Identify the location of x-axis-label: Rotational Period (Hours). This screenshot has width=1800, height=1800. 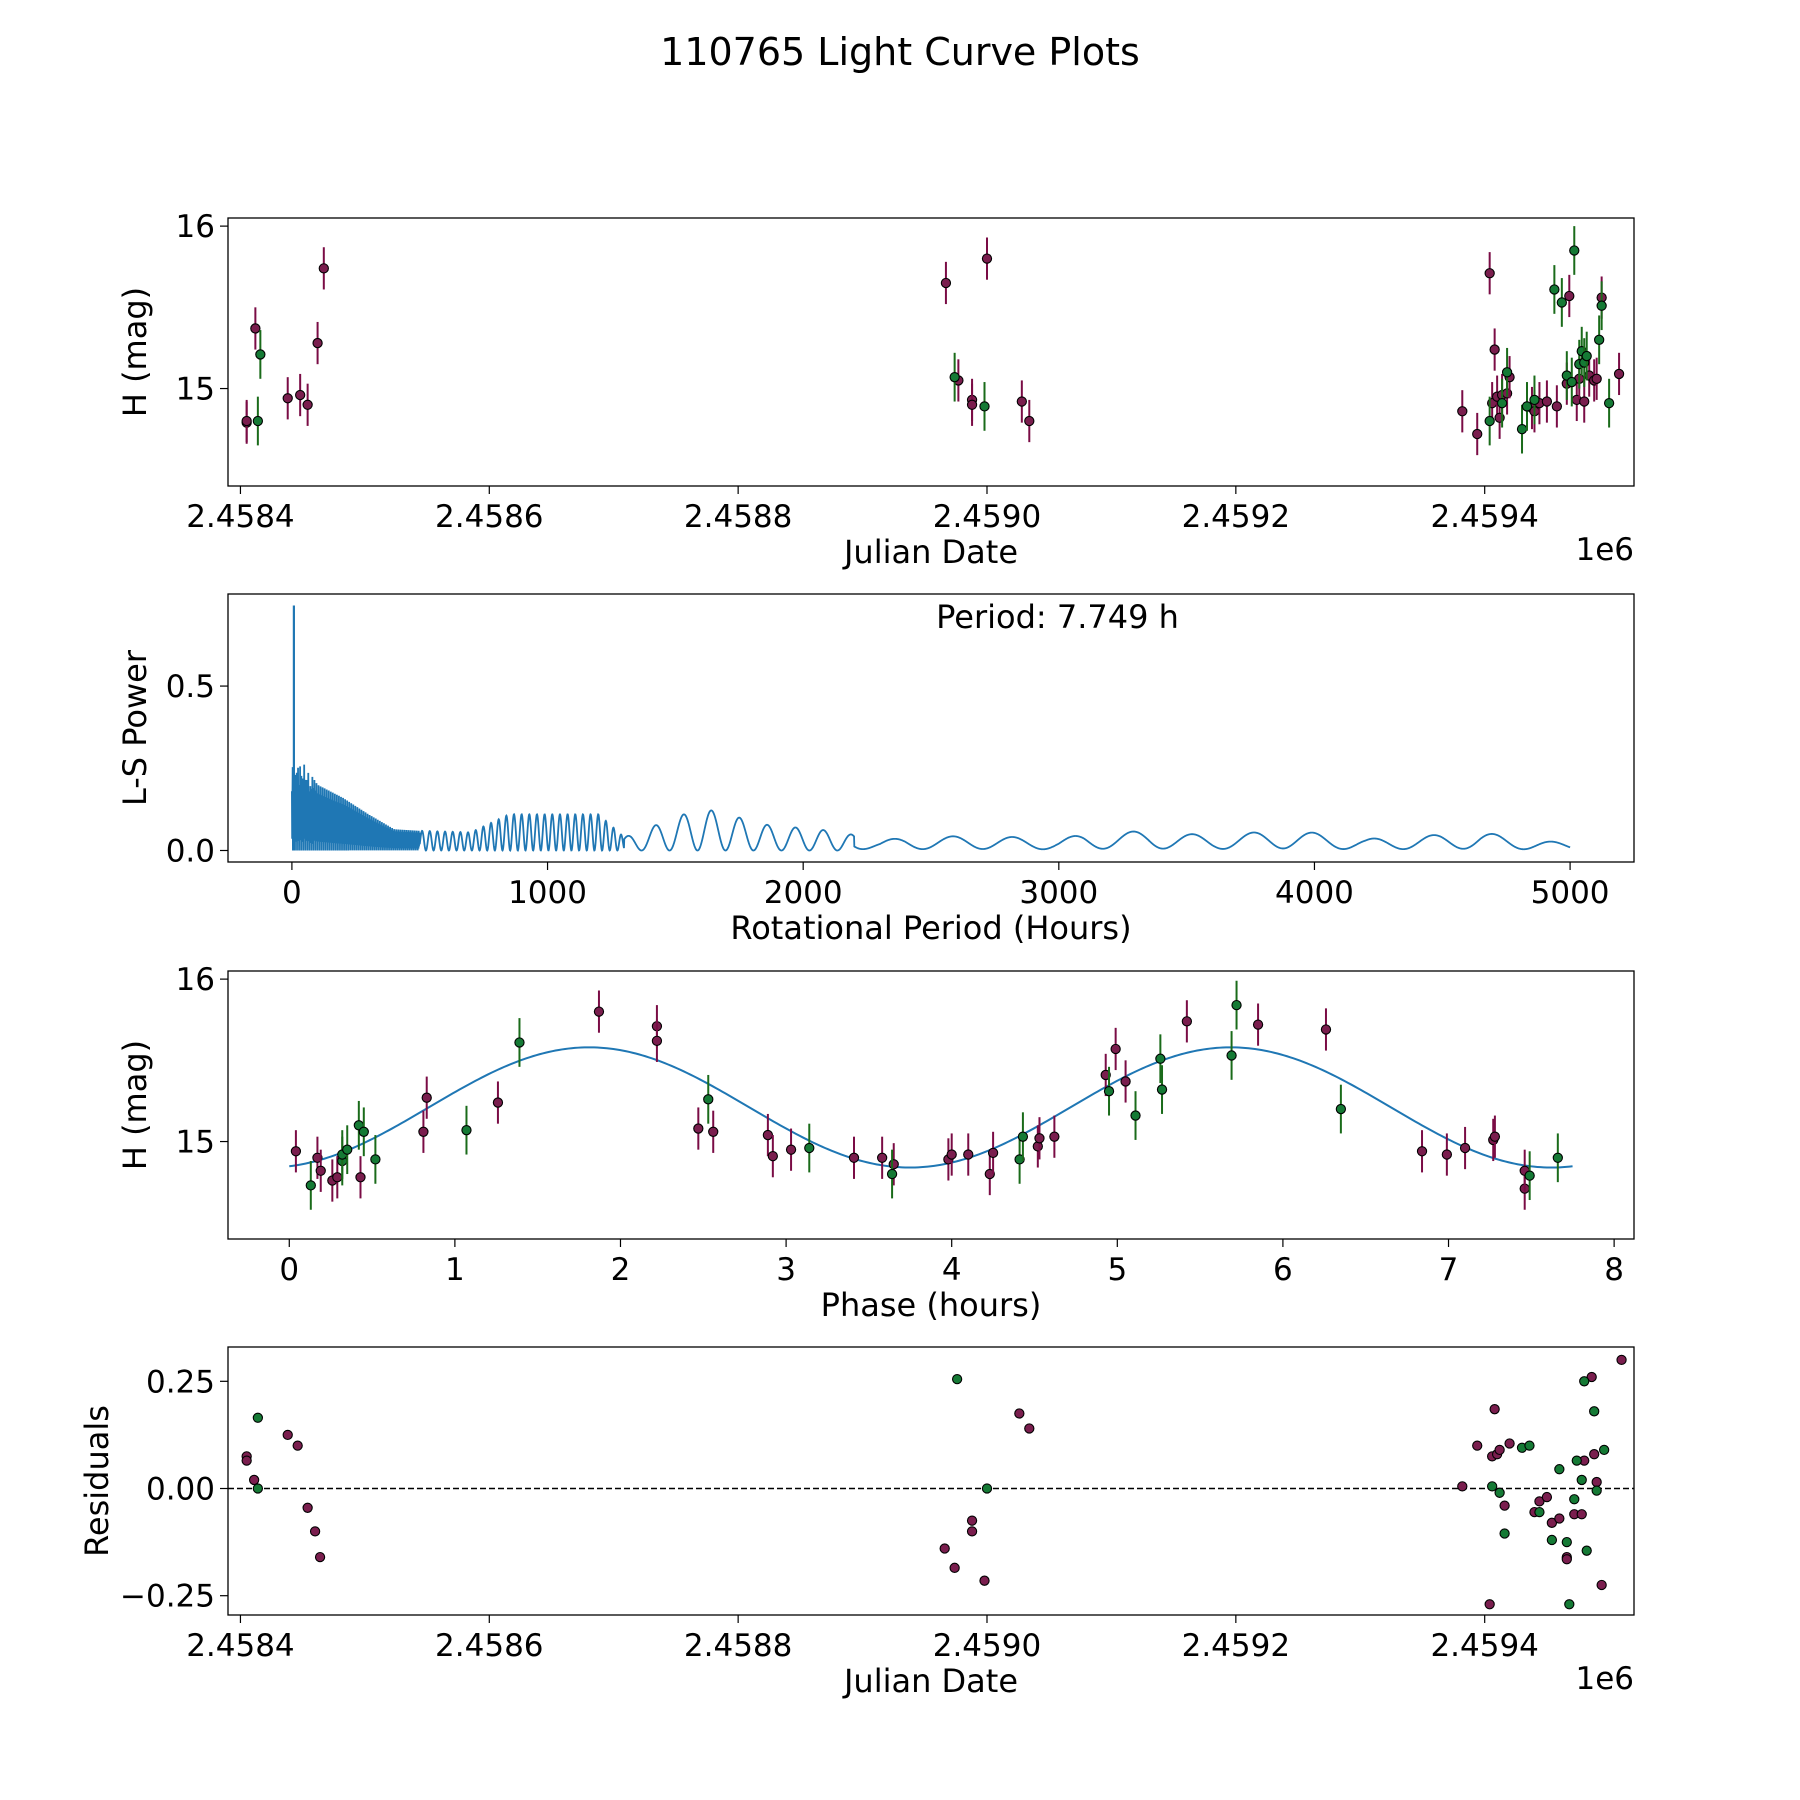
(930, 928).